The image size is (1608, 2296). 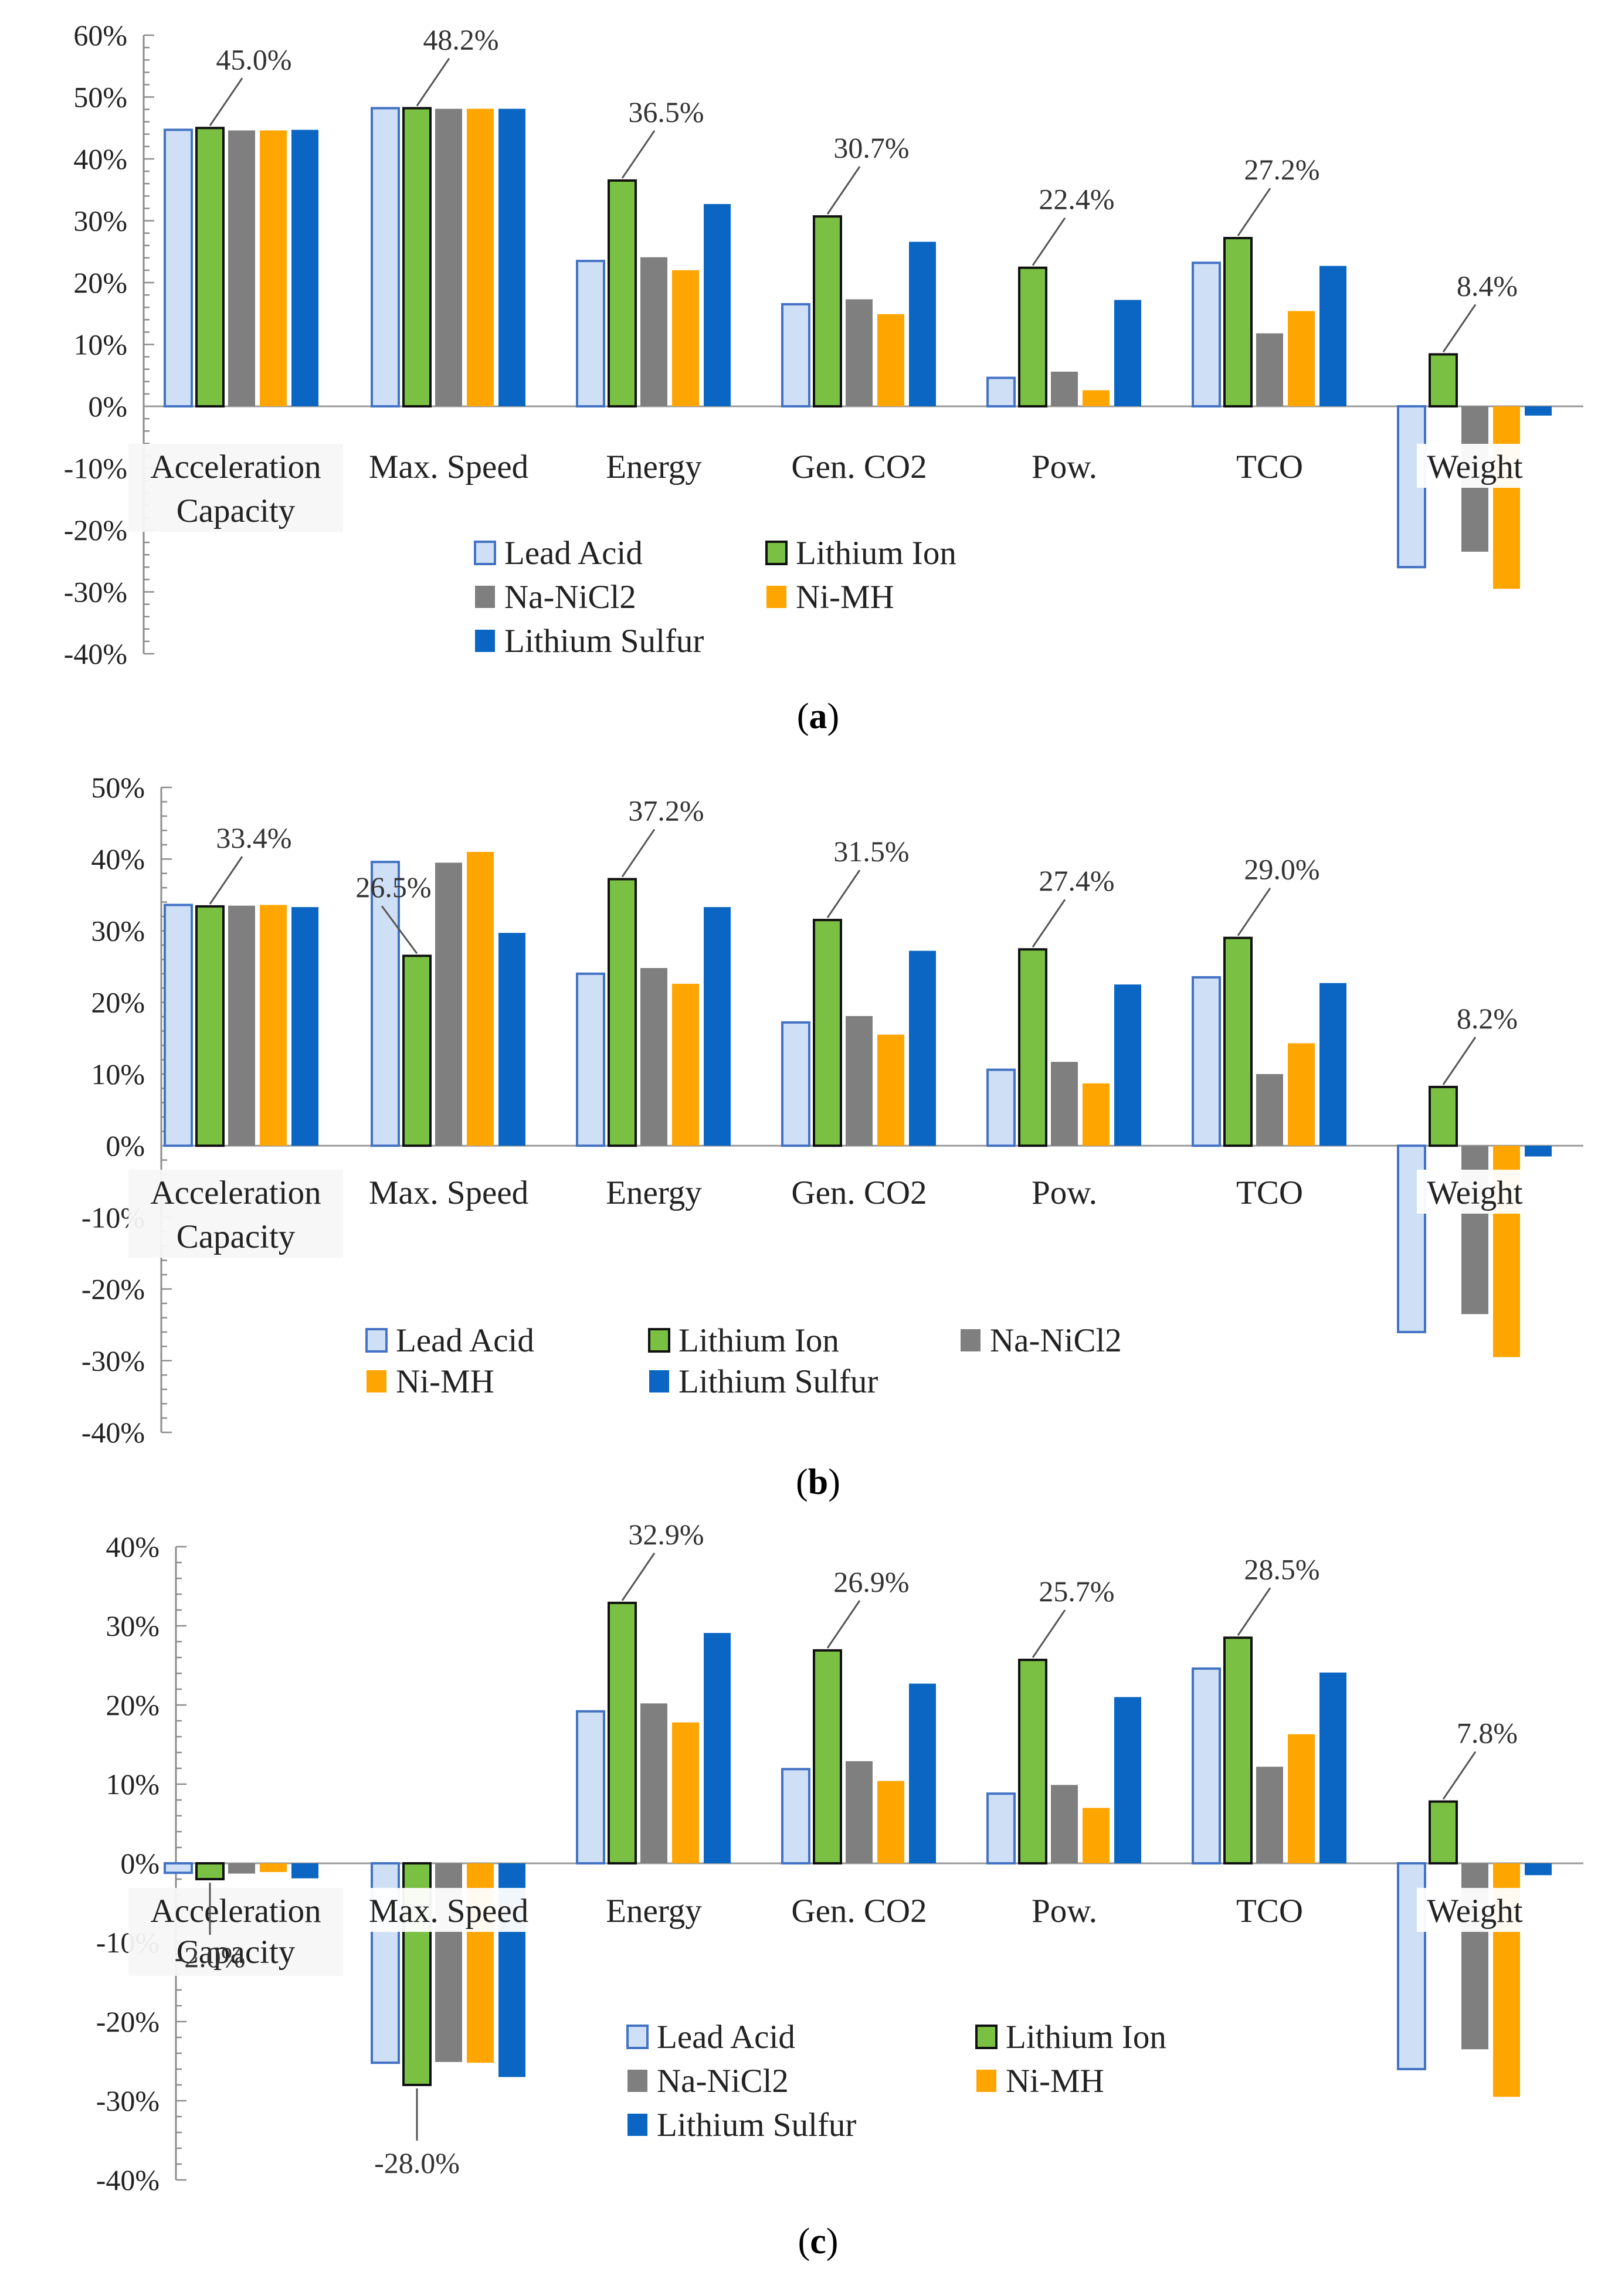 What do you see at coordinates (834, 717) in the screenshot?
I see `panel-caption-part: )` at bounding box center [834, 717].